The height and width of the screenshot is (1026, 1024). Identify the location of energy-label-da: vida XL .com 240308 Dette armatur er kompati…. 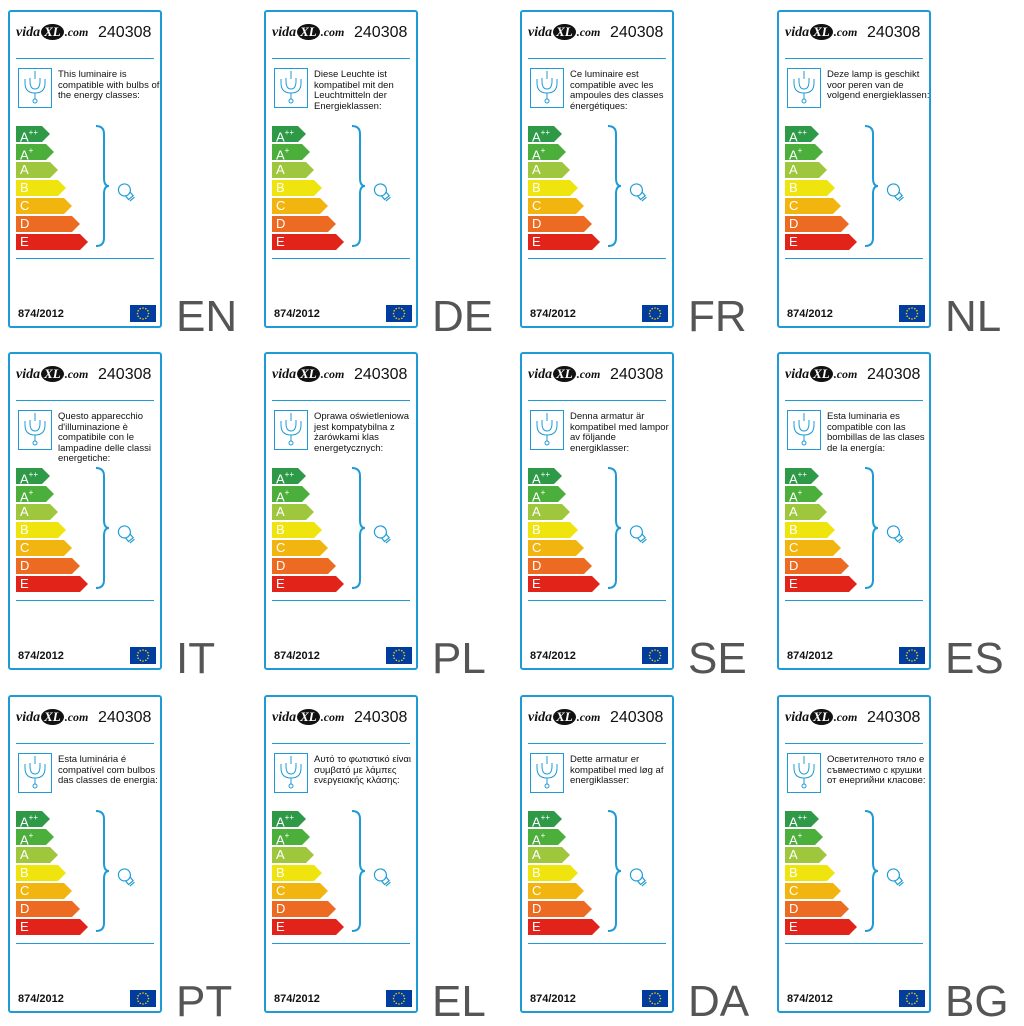
(597, 854).